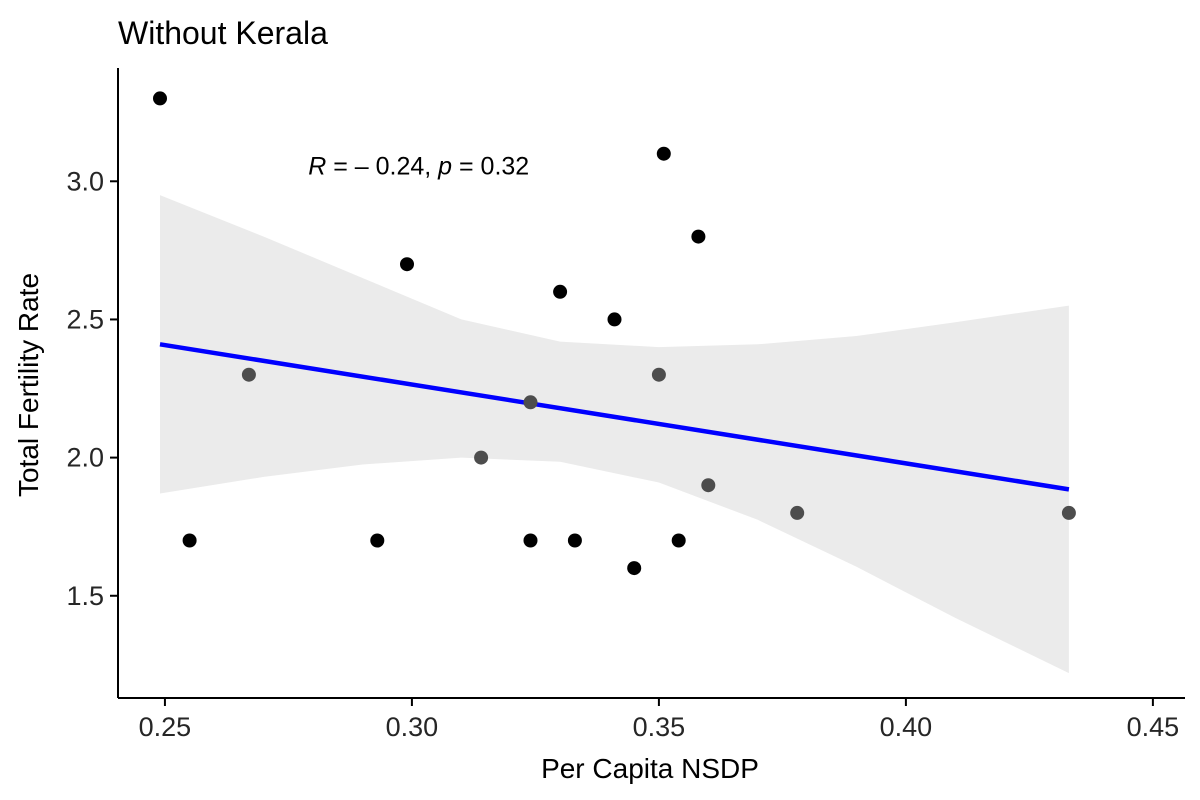  Describe the element at coordinates (165, 727) in the screenshot. I see `x-tick-label: 0.25` at that location.